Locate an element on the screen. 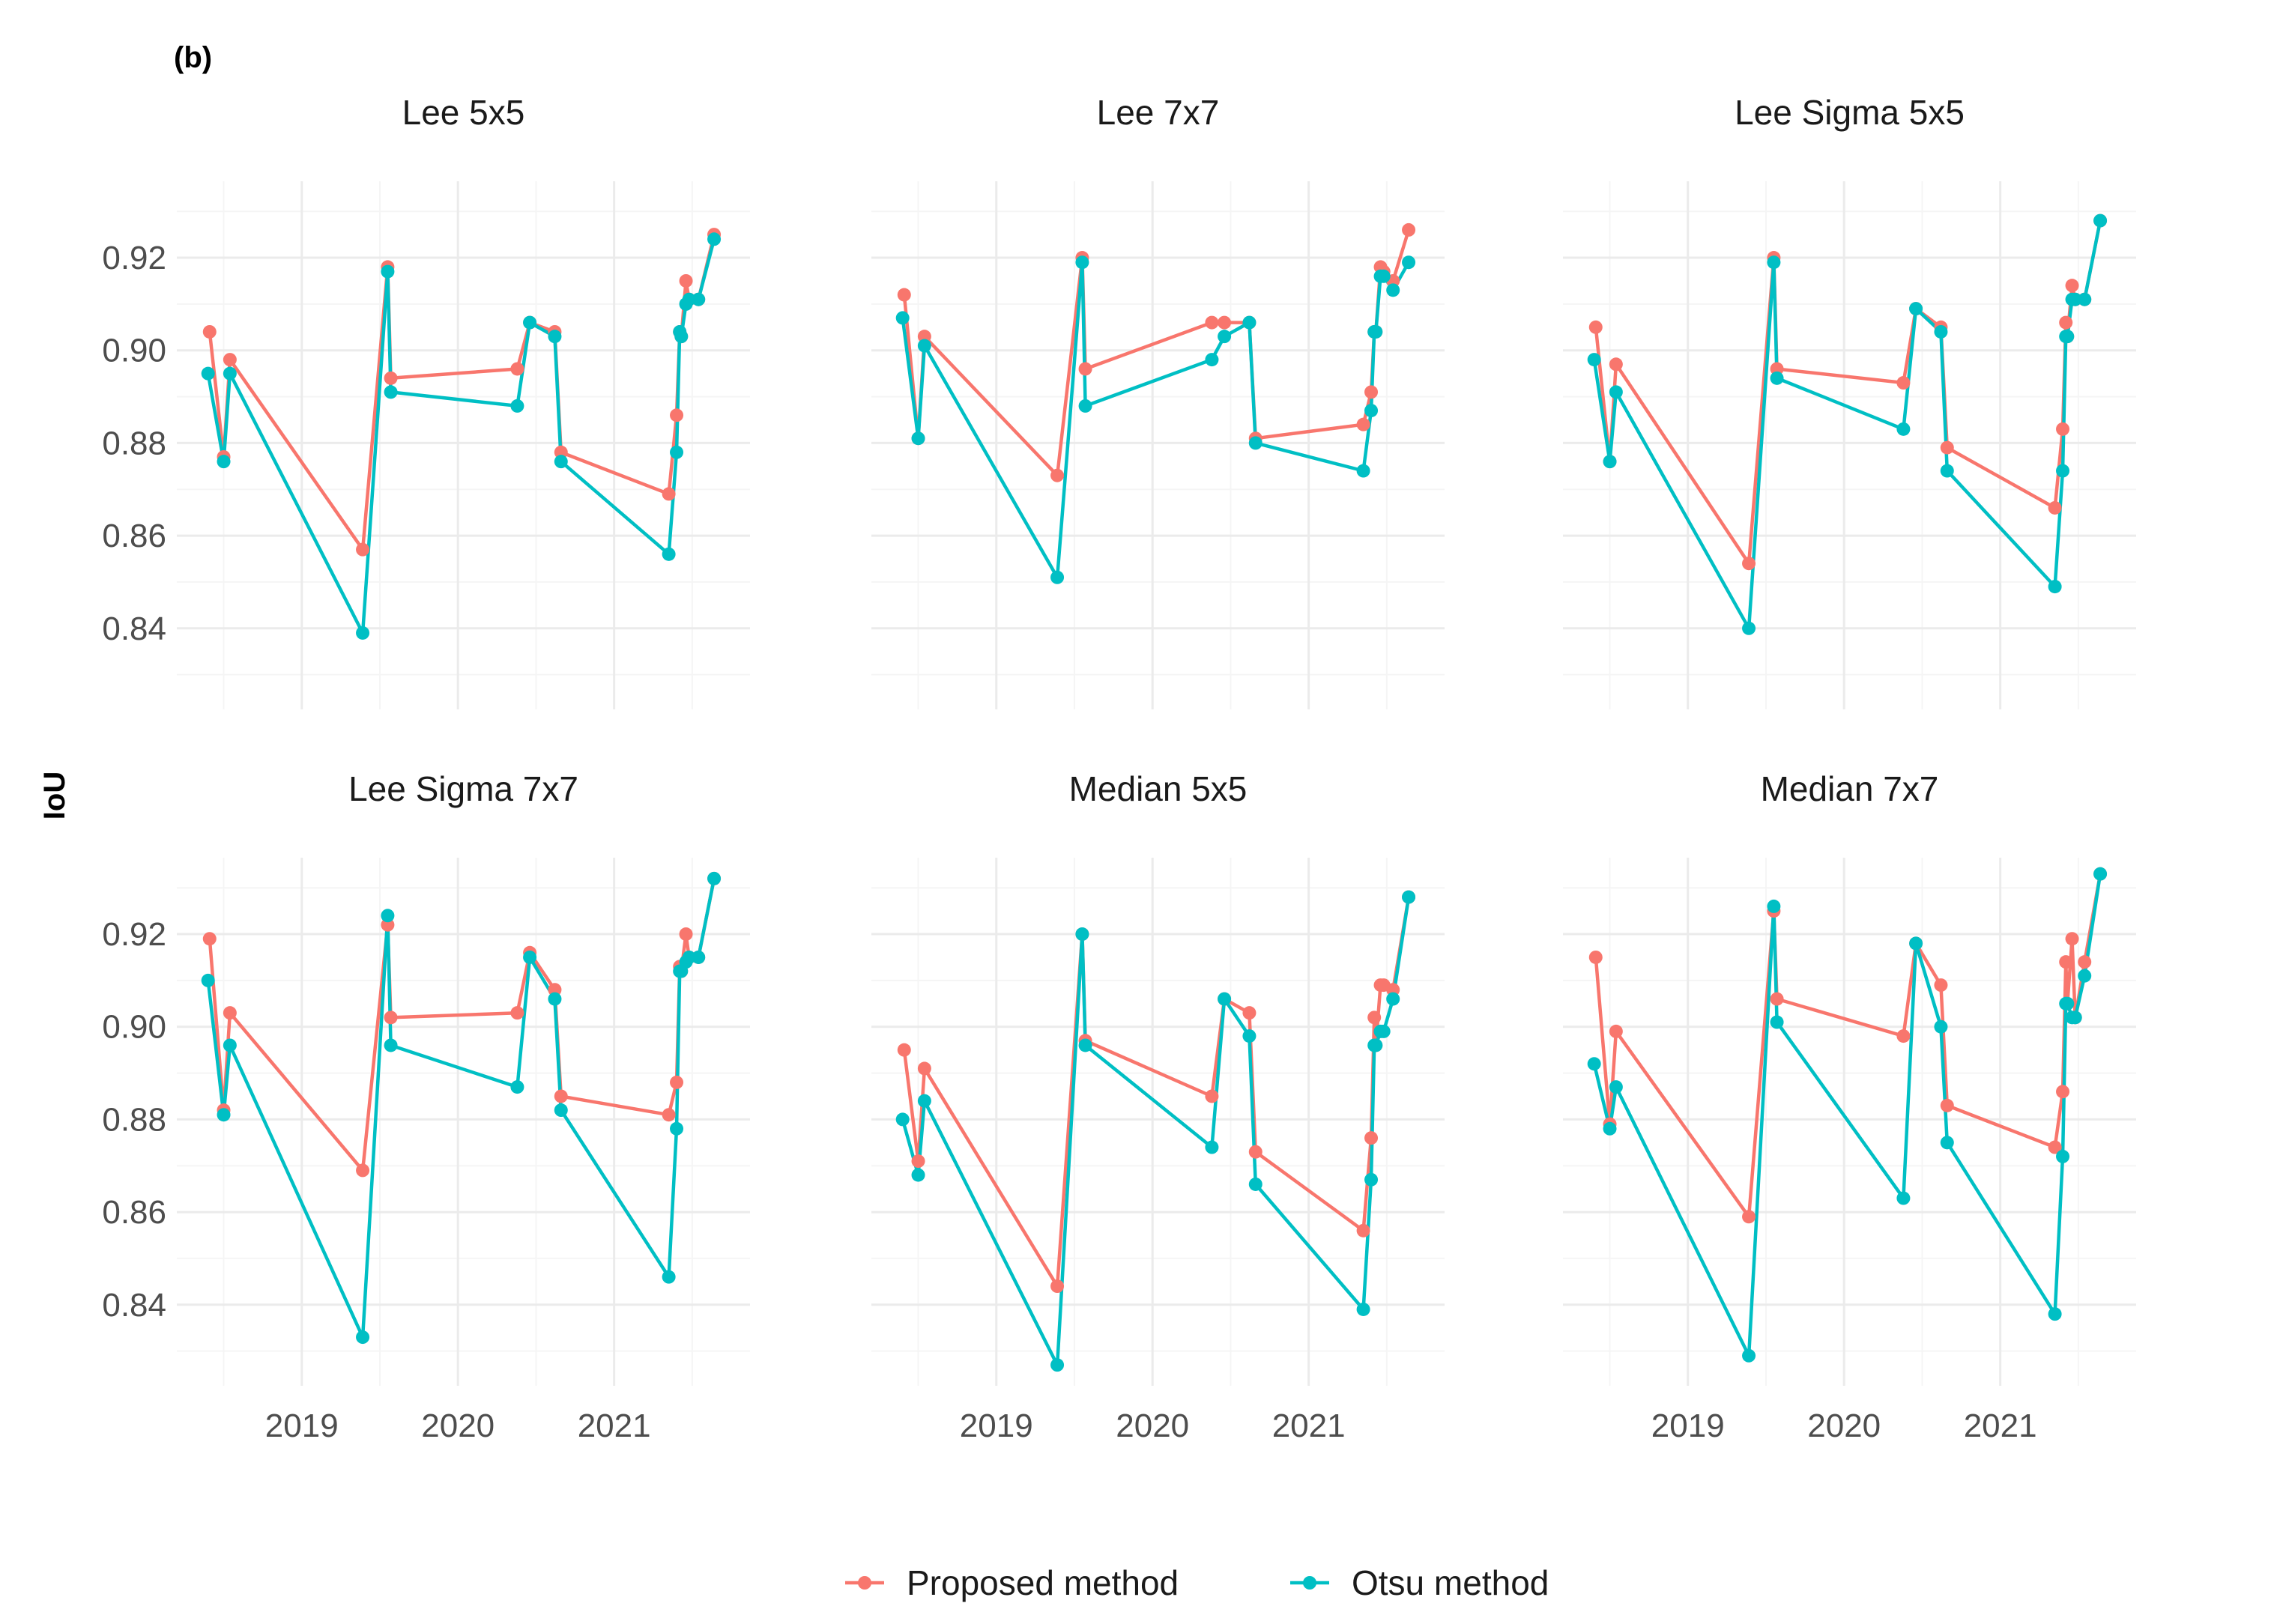 The height and width of the screenshot is (1624, 2271). panel-label: (b) is located at coordinates (193, 57).